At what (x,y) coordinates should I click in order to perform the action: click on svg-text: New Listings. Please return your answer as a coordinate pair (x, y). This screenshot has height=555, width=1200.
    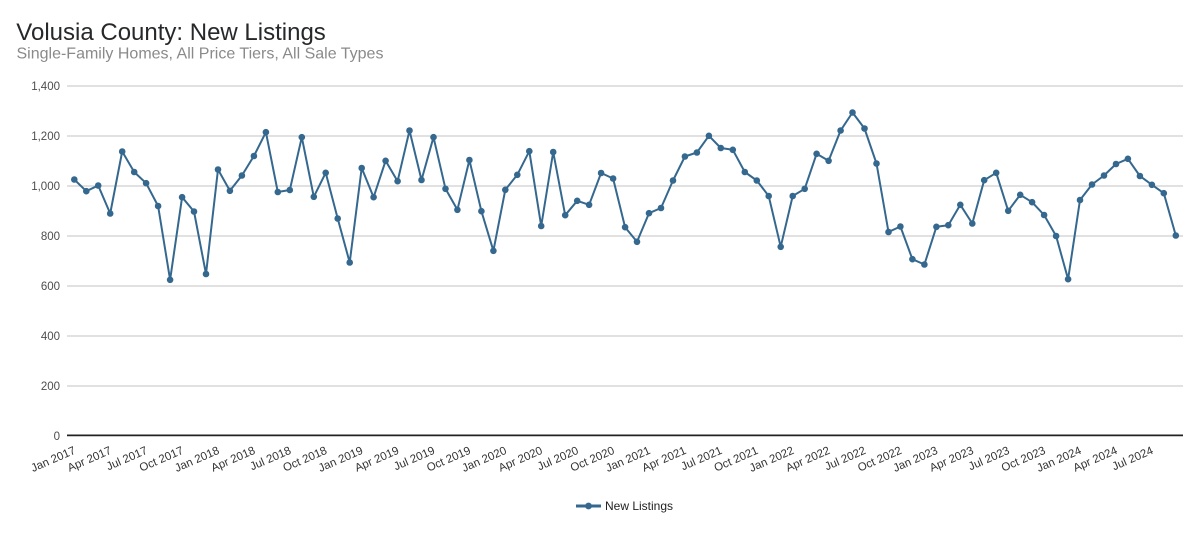
    Looking at the image, I should click on (639, 506).